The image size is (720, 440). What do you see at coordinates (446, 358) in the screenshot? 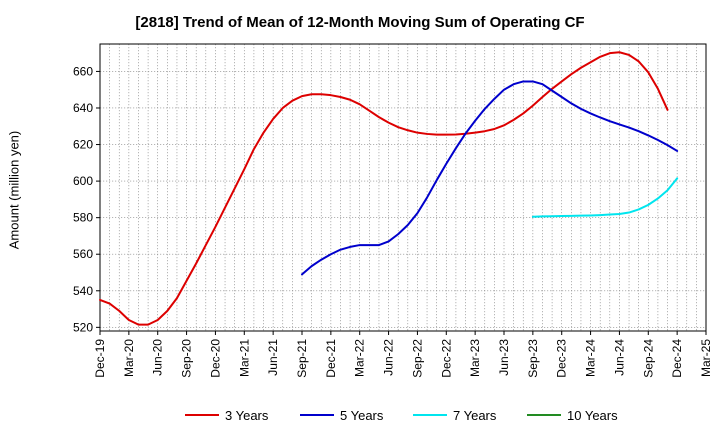
I see `x-tick-label: Dec-22` at bounding box center [446, 358].